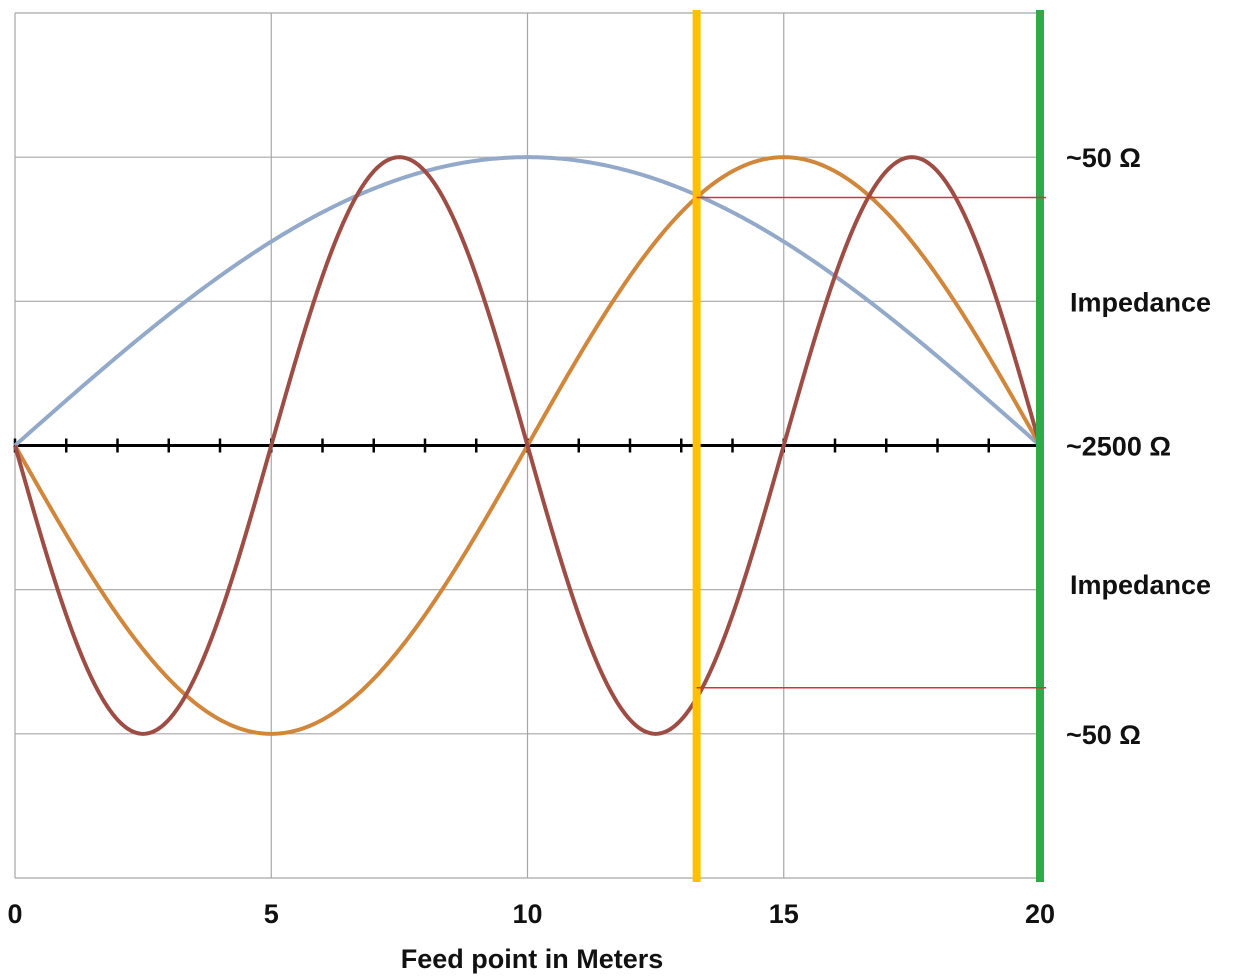 This screenshot has height=976, width=1250. Describe the element at coordinates (14, 914) in the screenshot. I see `x-tick-label: 0` at that location.